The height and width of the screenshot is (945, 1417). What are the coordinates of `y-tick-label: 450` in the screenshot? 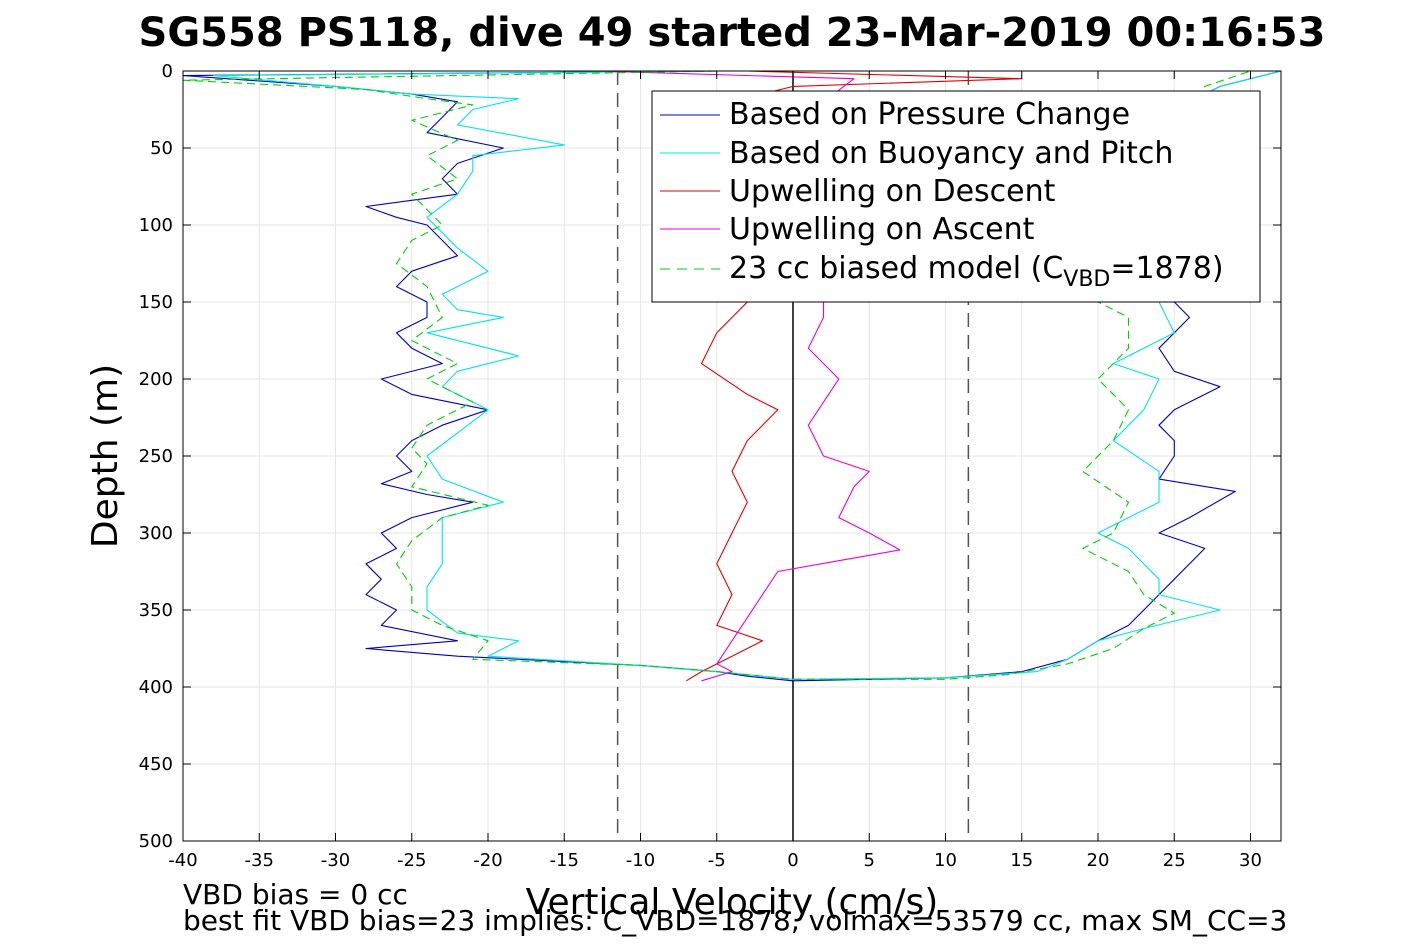 It's located at (156, 764).